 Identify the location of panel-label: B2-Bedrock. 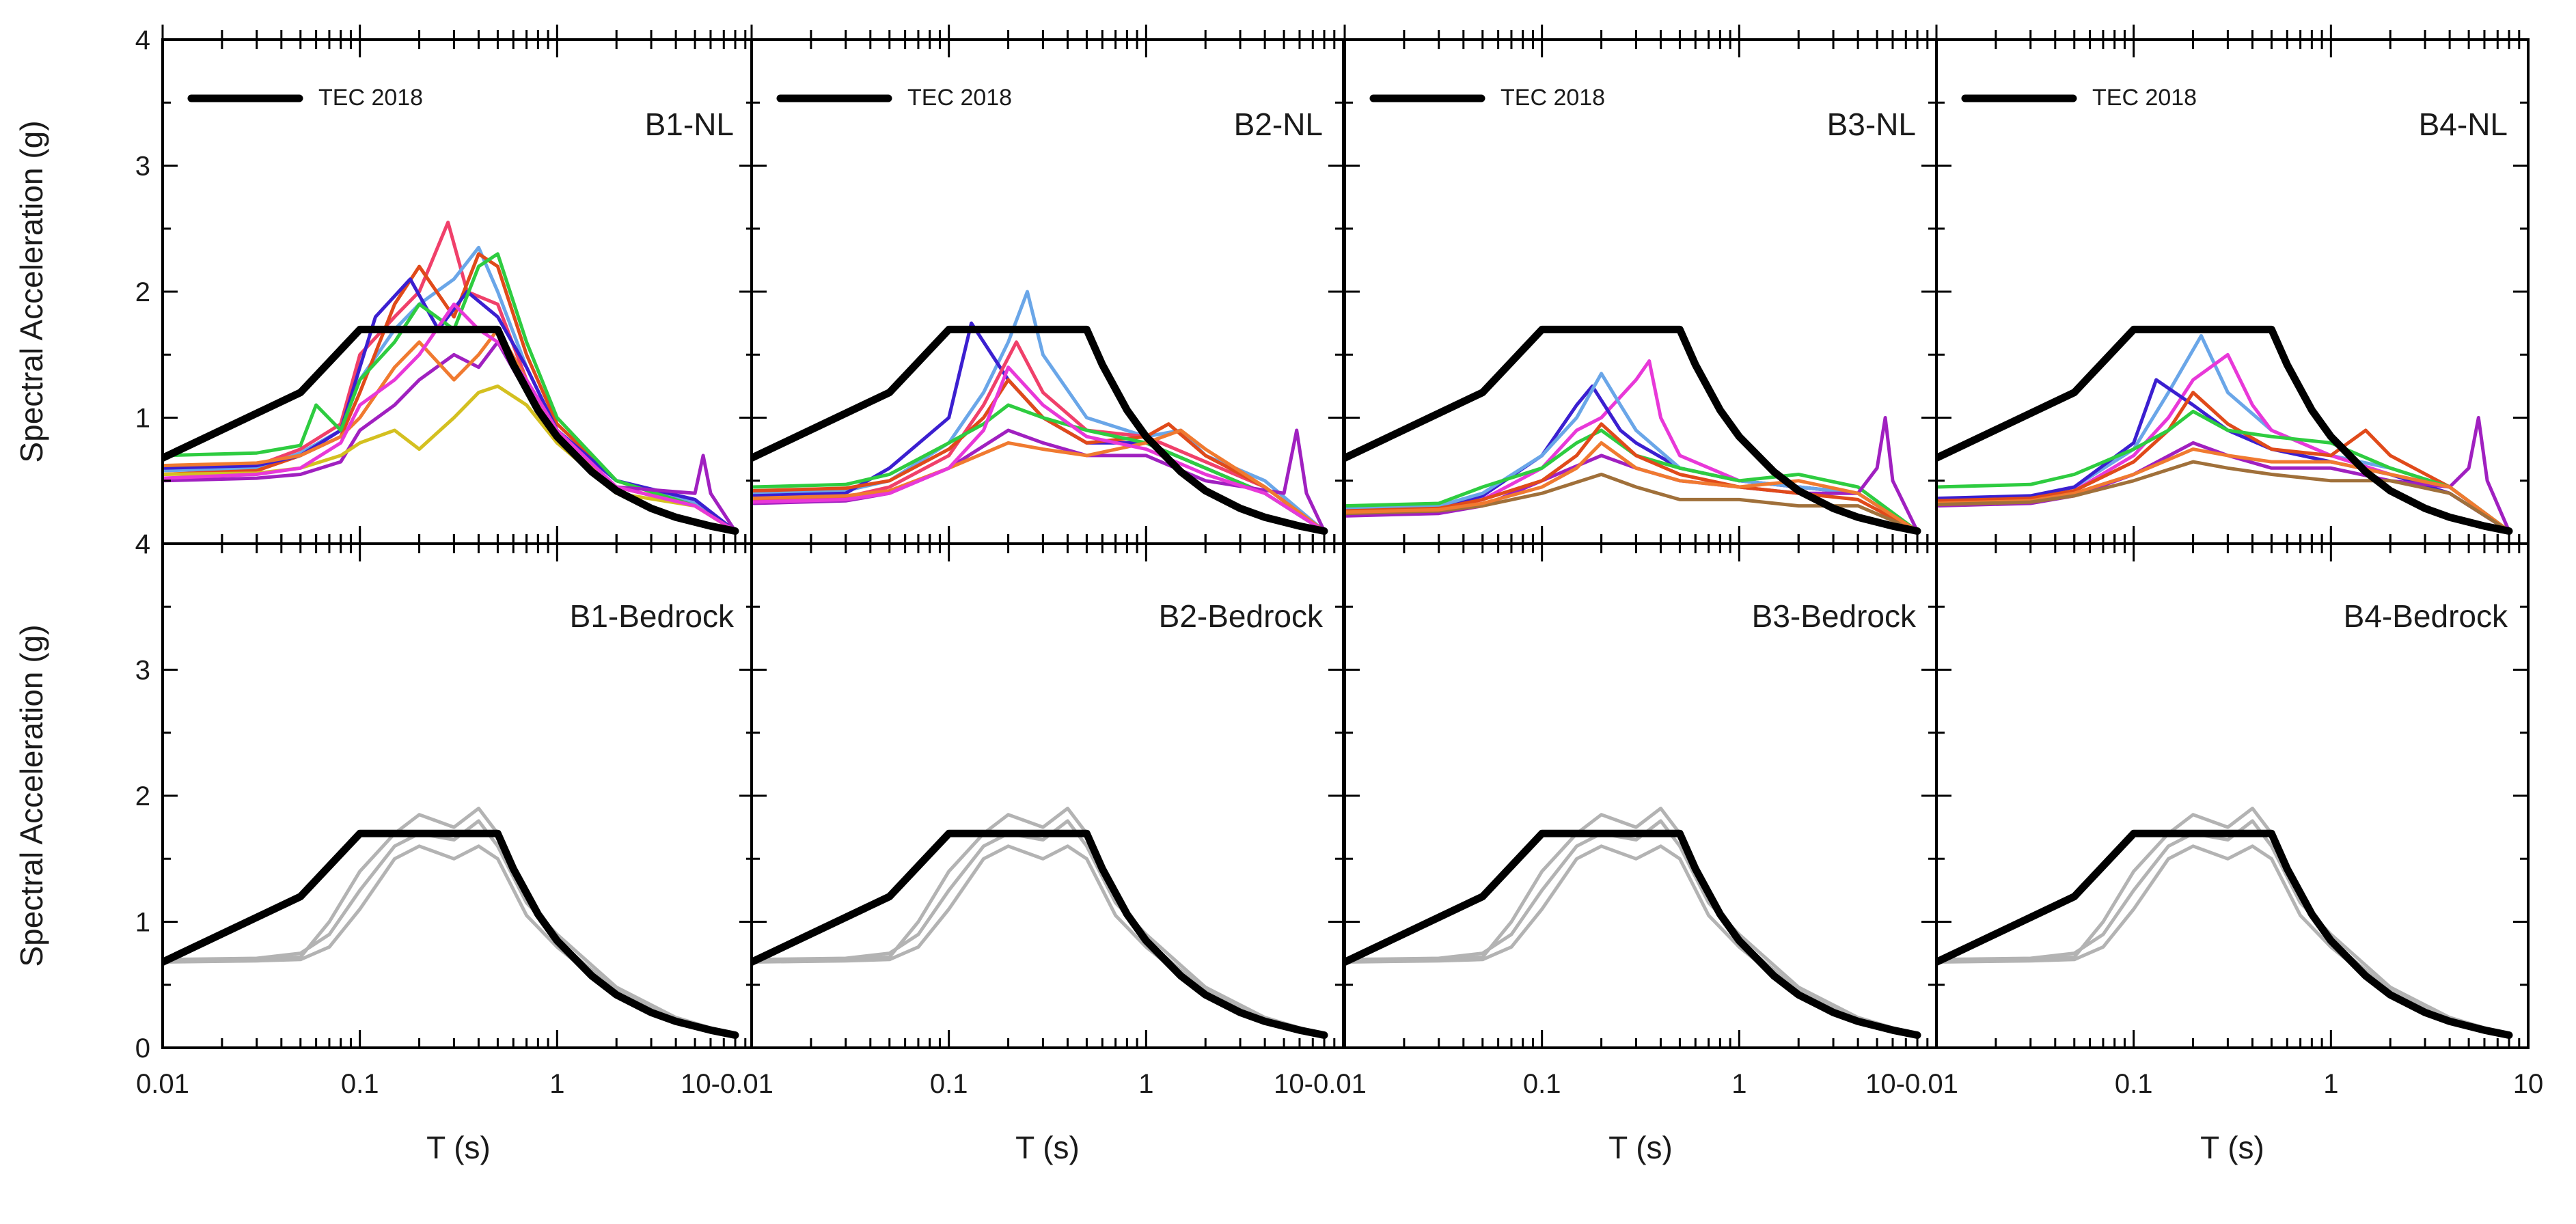
(1241, 616).